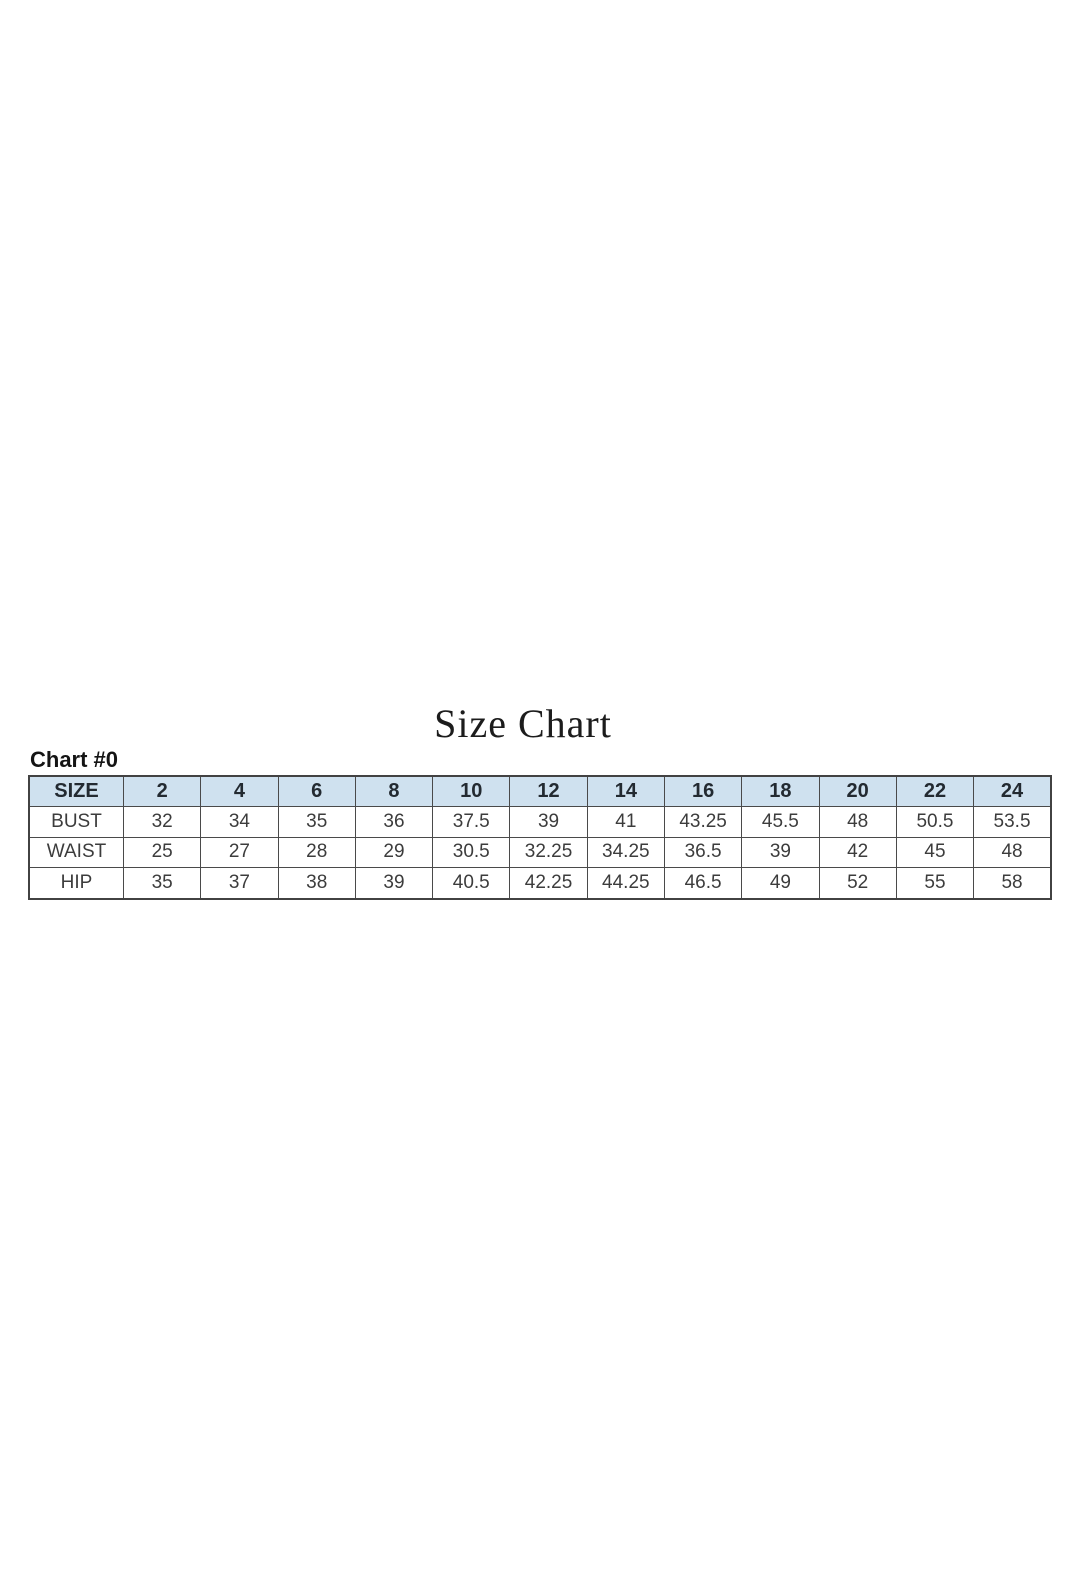 The image size is (1080, 1572). Describe the element at coordinates (471, 791) in the screenshot. I see `size-column-header: 10` at that location.